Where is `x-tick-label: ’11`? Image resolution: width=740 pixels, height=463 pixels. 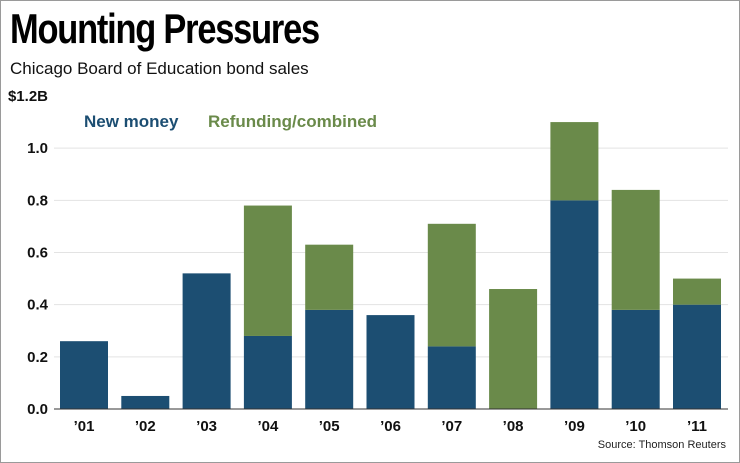
x-tick-label: ’11 is located at coordinates (697, 426).